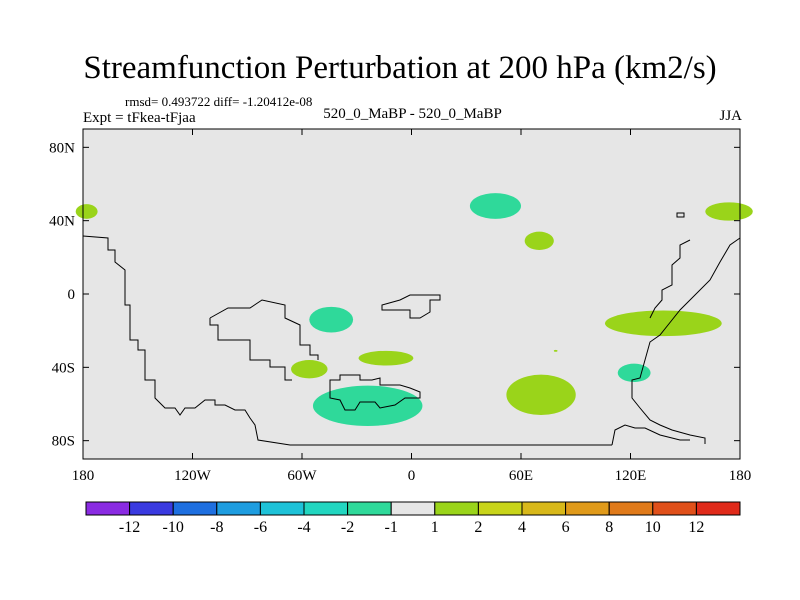 This screenshot has width=800, height=600. What do you see at coordinates (730, 116) in the screenshot?
I see `season-label: JJA` at bounding box center [730, 116].